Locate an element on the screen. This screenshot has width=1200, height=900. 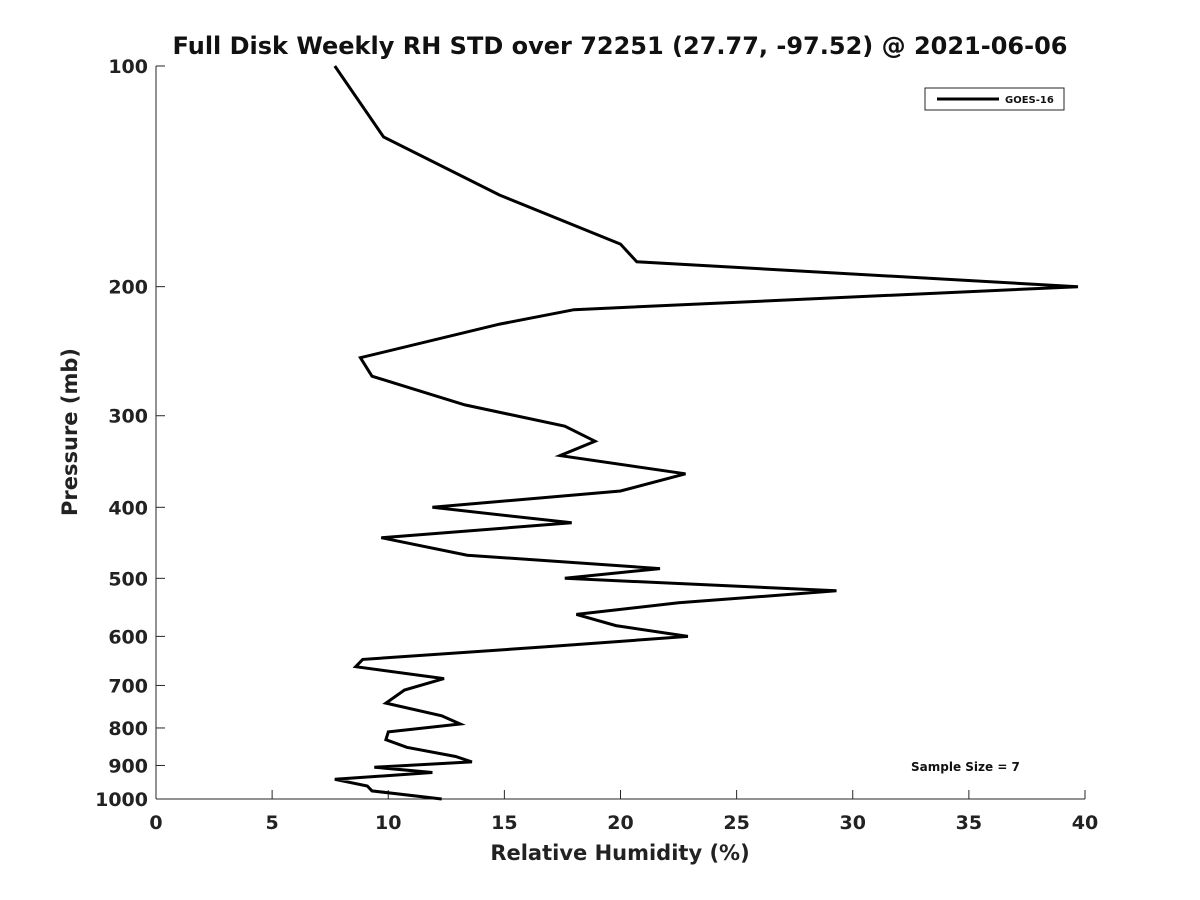
x-tick-label: 0 is located at coordinates (155, 823).